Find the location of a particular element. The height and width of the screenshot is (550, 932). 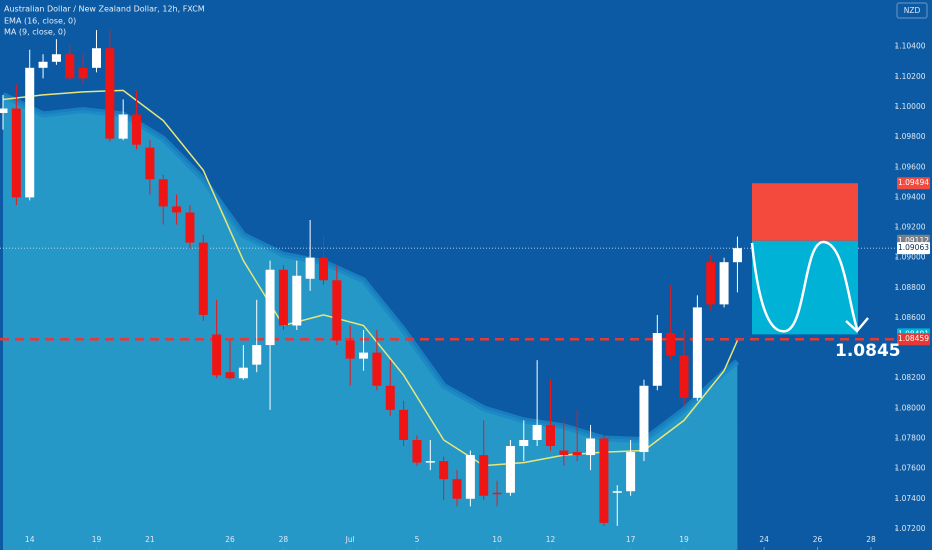

x-tick-label: 14 is located at coordinates (30, 539).